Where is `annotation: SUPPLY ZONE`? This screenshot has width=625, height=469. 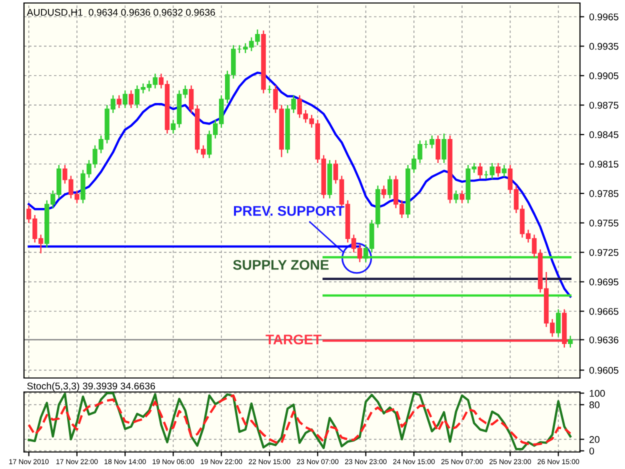 annotation: SUPPLY ZONE is located at coordinates (281, 265).